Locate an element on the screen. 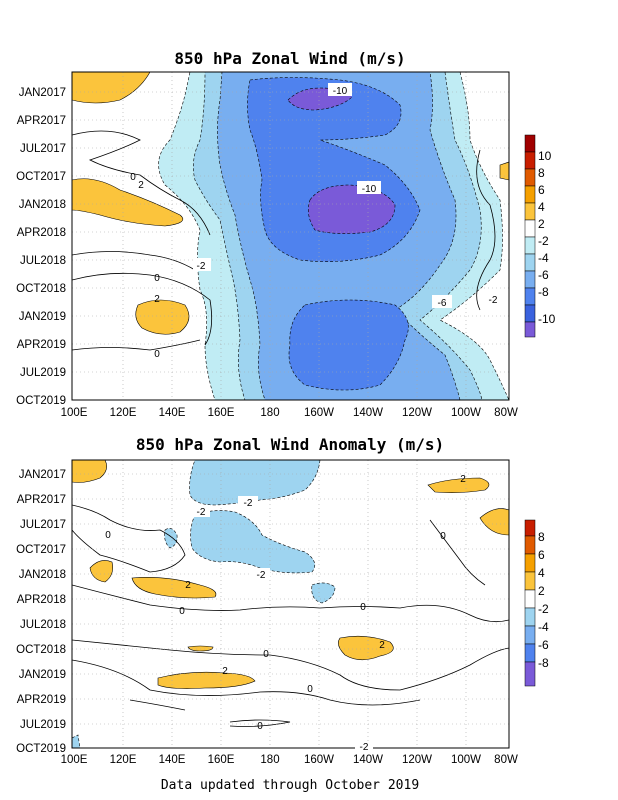 This screenshot has height=800, width=618. top-band-plus2-d is located at coordinates (504, 171).